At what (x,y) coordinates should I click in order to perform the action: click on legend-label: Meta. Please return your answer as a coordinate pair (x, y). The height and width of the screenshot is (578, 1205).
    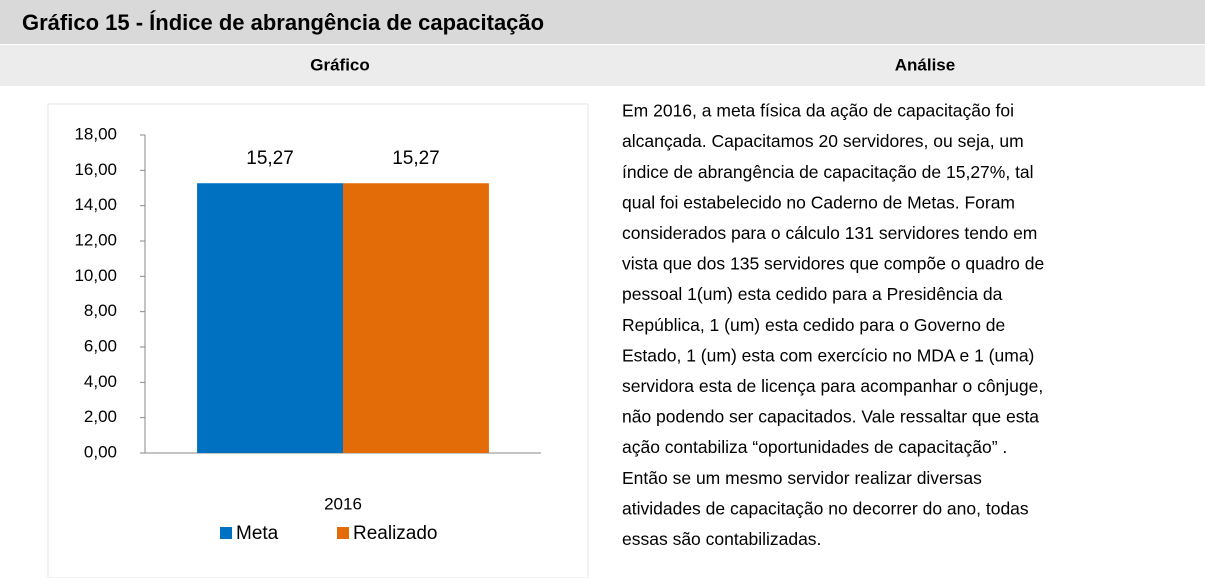
    Looking at the image, I should click on (257, 533).